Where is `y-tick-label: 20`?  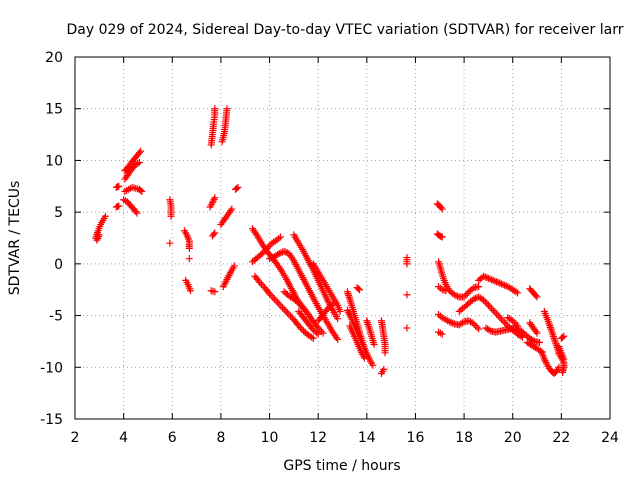
y-tick-label: 20 is located at coordinates (54, 58).